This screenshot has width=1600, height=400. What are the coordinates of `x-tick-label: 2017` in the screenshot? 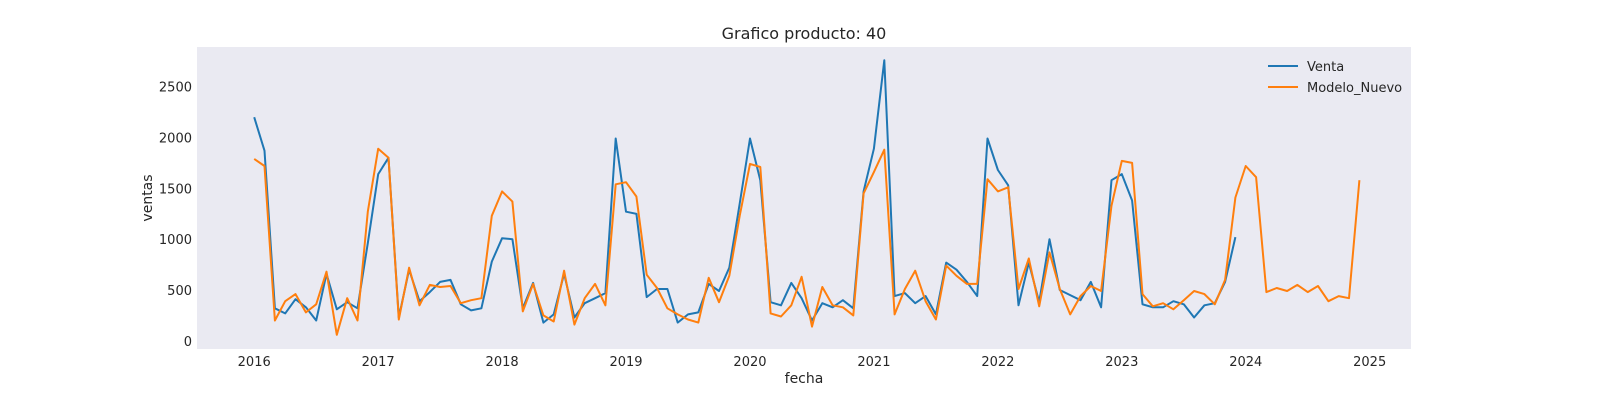 It's located at (378, 362).